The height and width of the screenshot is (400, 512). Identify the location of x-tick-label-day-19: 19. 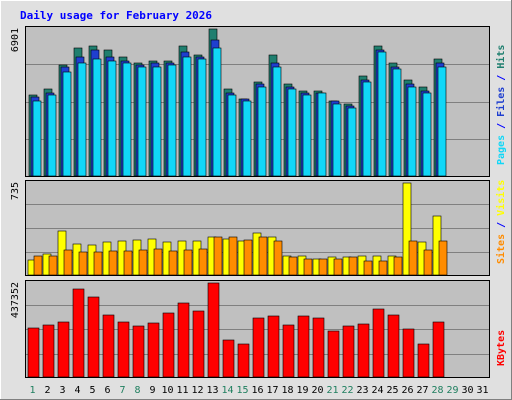
(302, 390).